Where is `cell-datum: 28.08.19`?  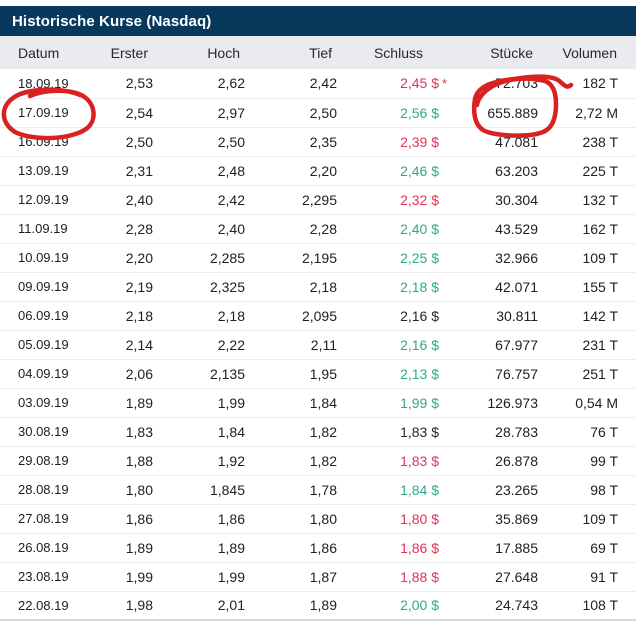
cell-datum: 28.08.19 is located at coordinates (55, 490).